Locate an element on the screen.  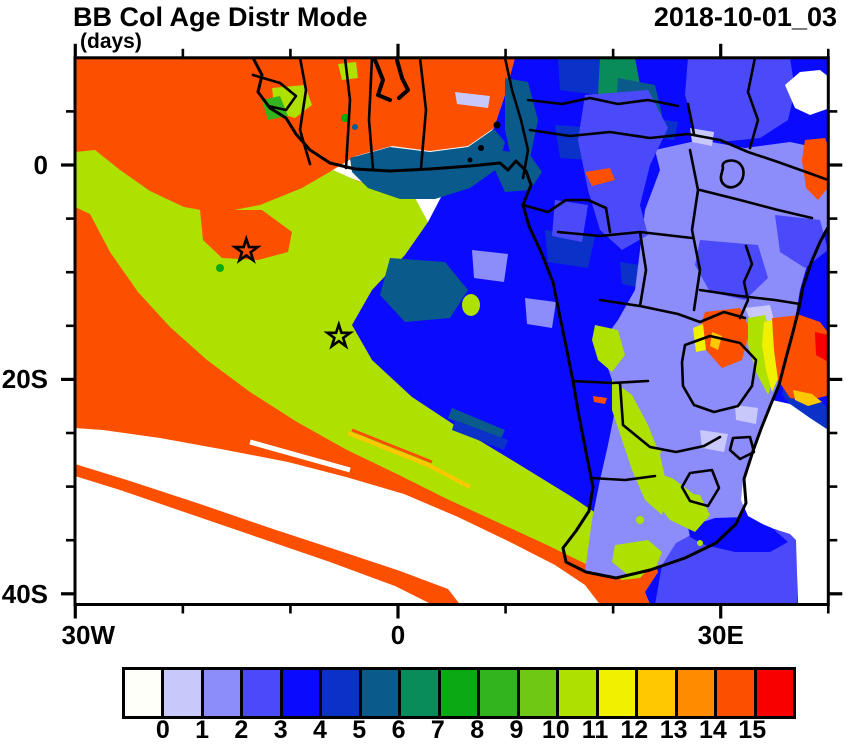
region-aged-band-southeast is located at coordinates (651, 450).